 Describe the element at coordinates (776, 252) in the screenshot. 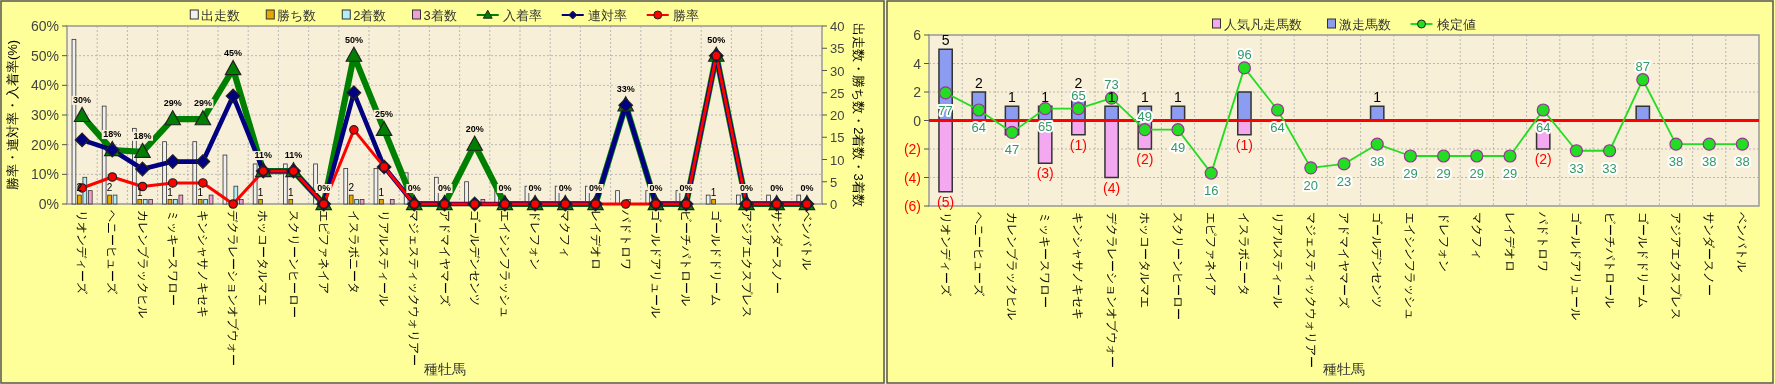

I see `x-tick-label: サンダースノー` at that location.